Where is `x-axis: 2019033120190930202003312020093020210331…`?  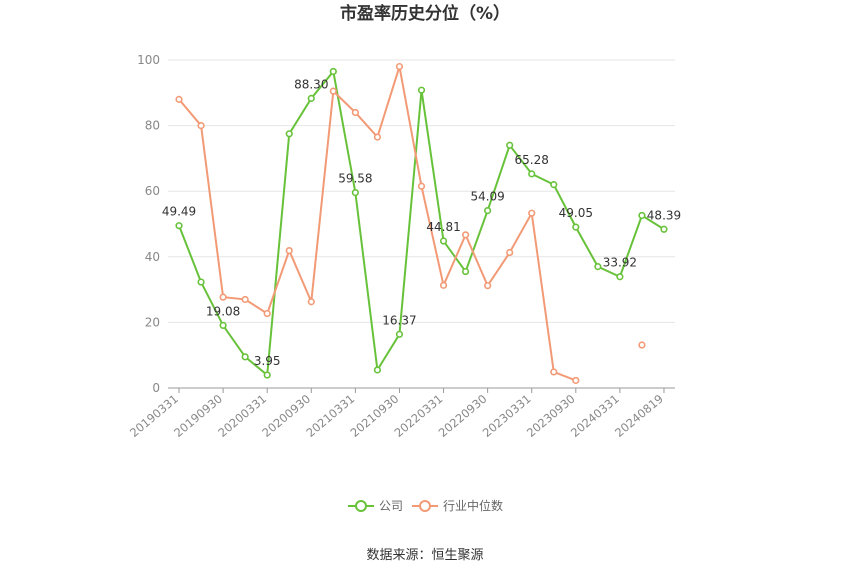
x-axis: 2019033120190930202003312020093020210331… is located at coordinates (401, 413).